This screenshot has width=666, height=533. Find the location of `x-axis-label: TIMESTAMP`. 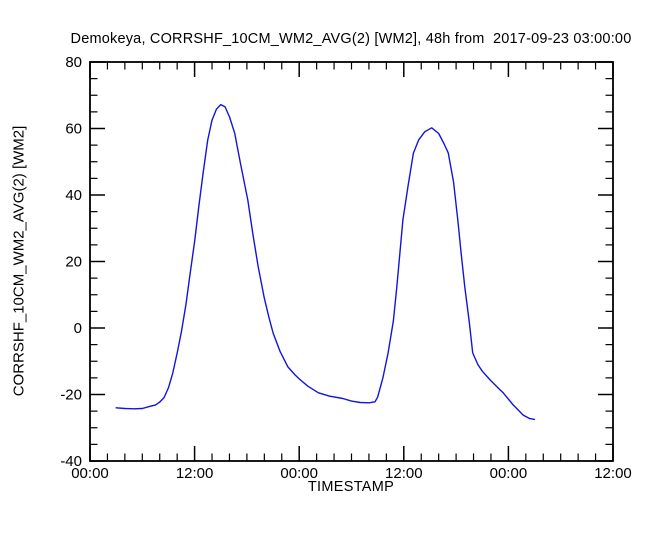

x-axis-label: TIMESTAMP is located at coordinates (351, 487).